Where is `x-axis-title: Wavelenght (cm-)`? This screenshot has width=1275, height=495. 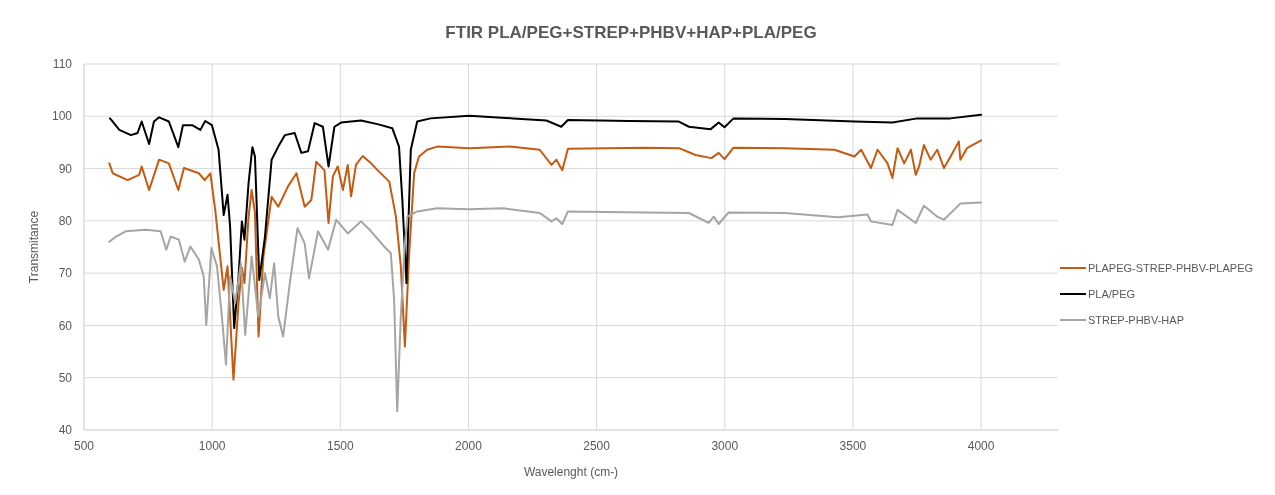
x-axis-title: Wavelenght (cm-) is located at coordinates (571, 472).